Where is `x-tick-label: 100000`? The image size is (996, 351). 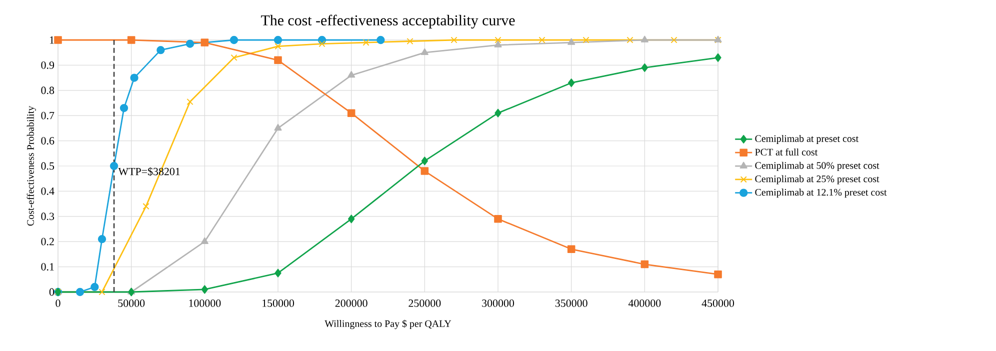
x-tick-label: 100000 is located at coordinates (205, 303).